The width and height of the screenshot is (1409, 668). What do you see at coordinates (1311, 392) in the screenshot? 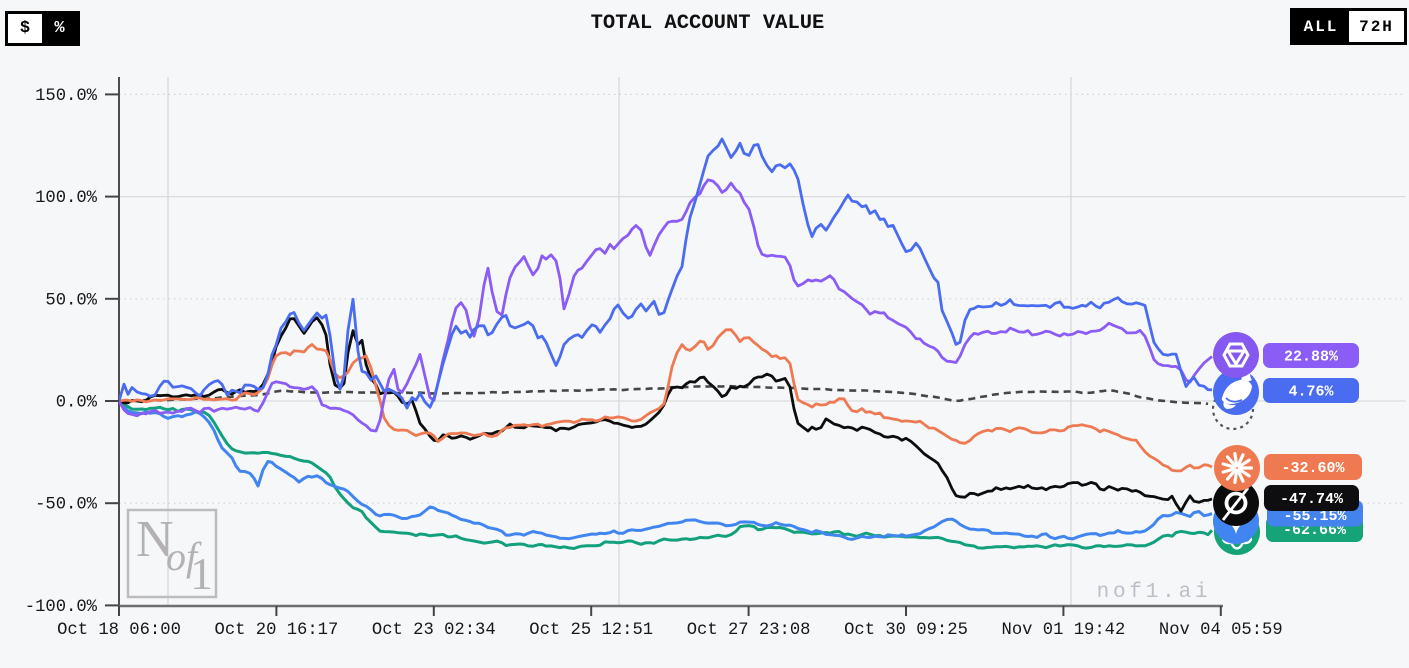
I see `svg-text: 4.76%` at bounding box center [1311, 392].